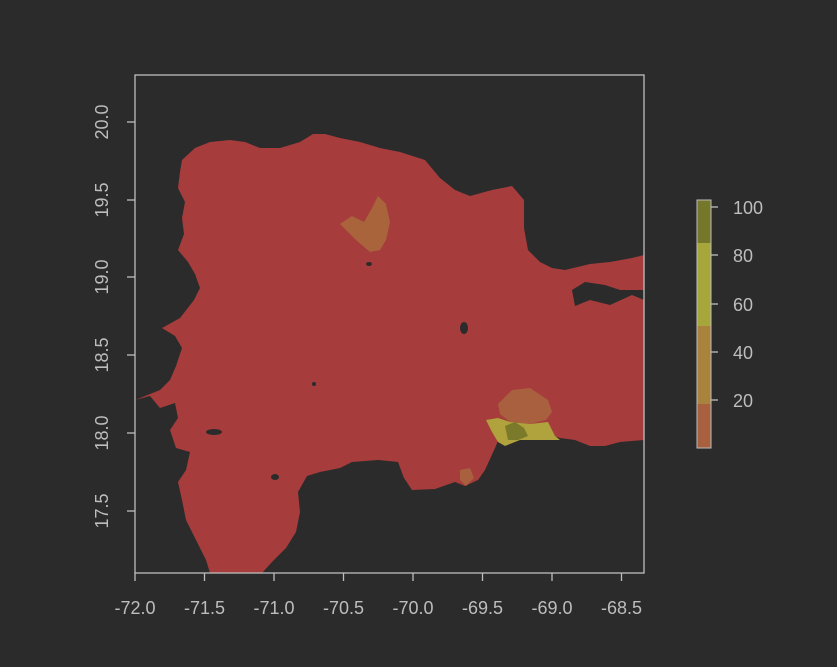 This screenshot has height=667, width=837. I want to click on y-axis: 17.5 18.0 18.5 19.0 19.5 20.0, so click(113, 316).